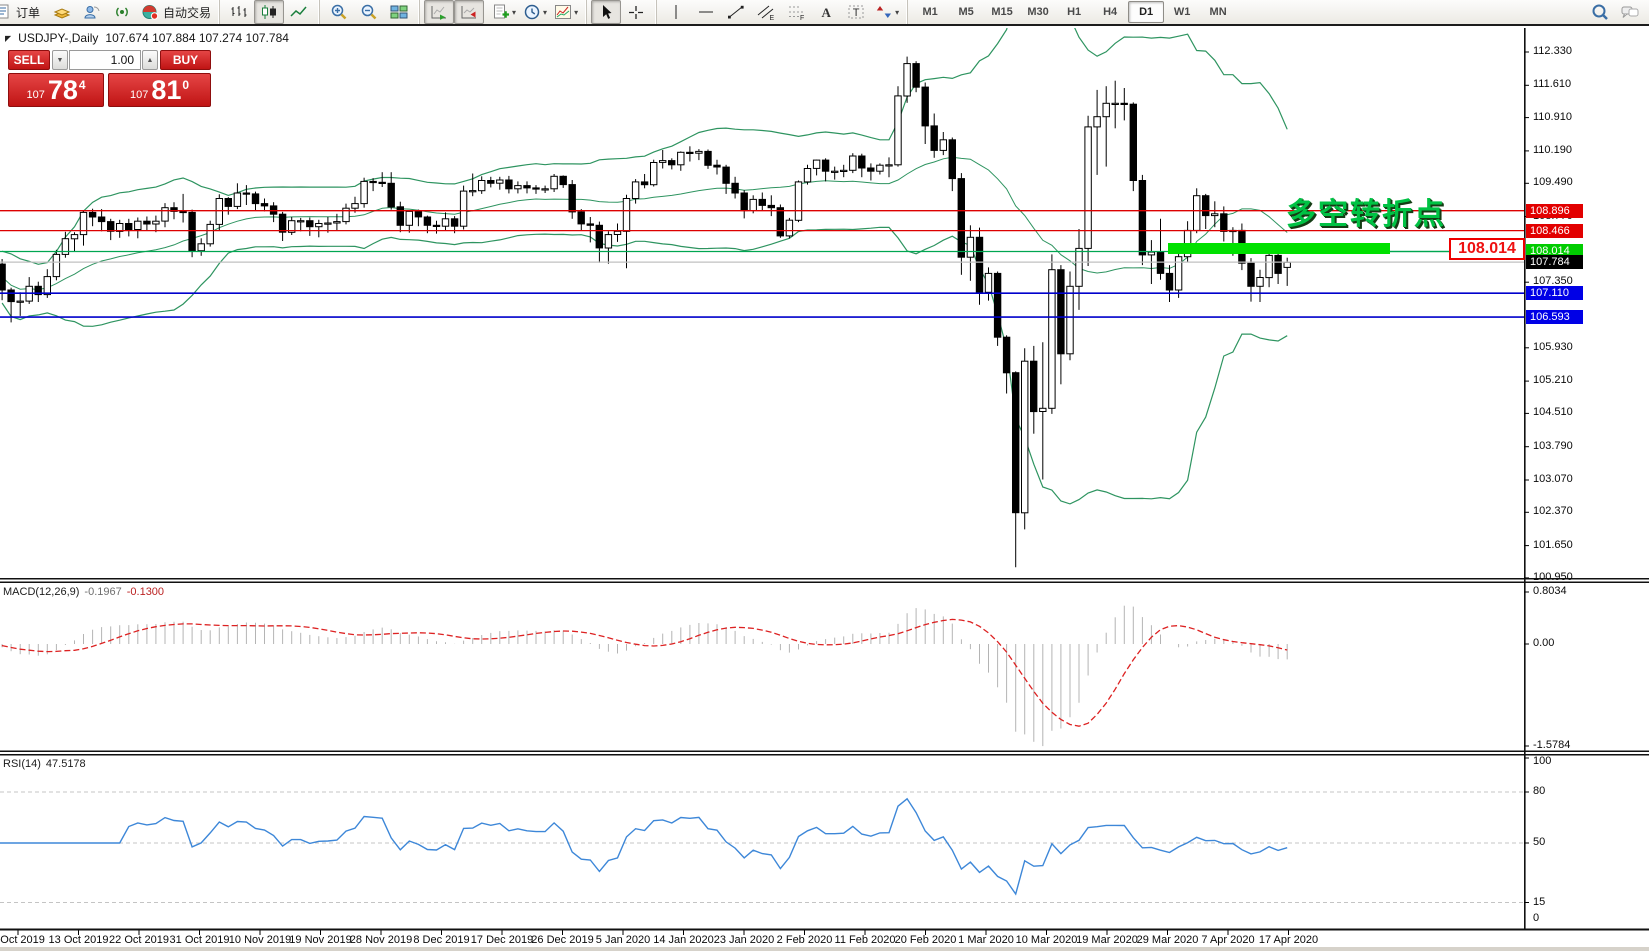 The height and width of the screenshot is (951, 1649). What do you see at coordinates (1038, 12) in the screenshot?
I see `timeframe-m30-button: M30` at bounding box center [1038, 12].